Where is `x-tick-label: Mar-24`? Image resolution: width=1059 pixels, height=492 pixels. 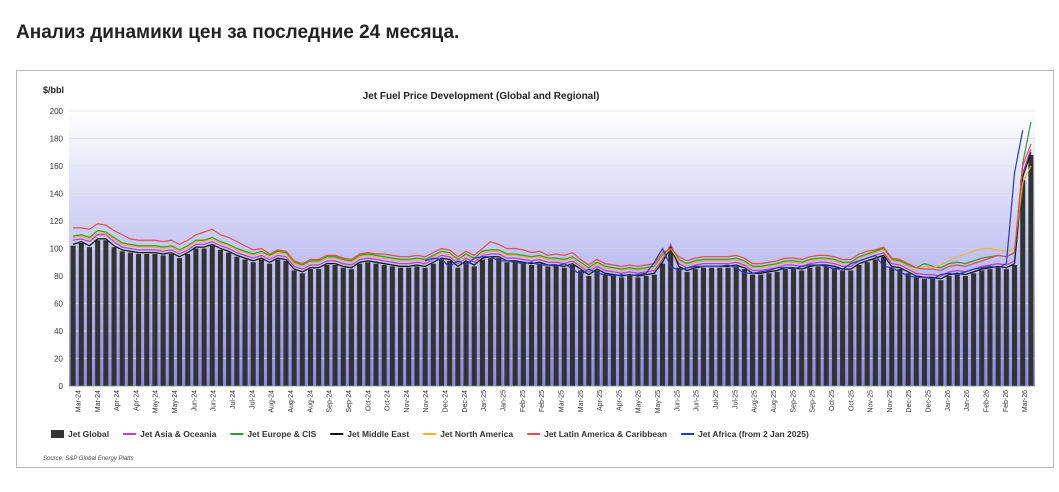
x-tick-label: Mar-24 is located at coordinates (98, 401).